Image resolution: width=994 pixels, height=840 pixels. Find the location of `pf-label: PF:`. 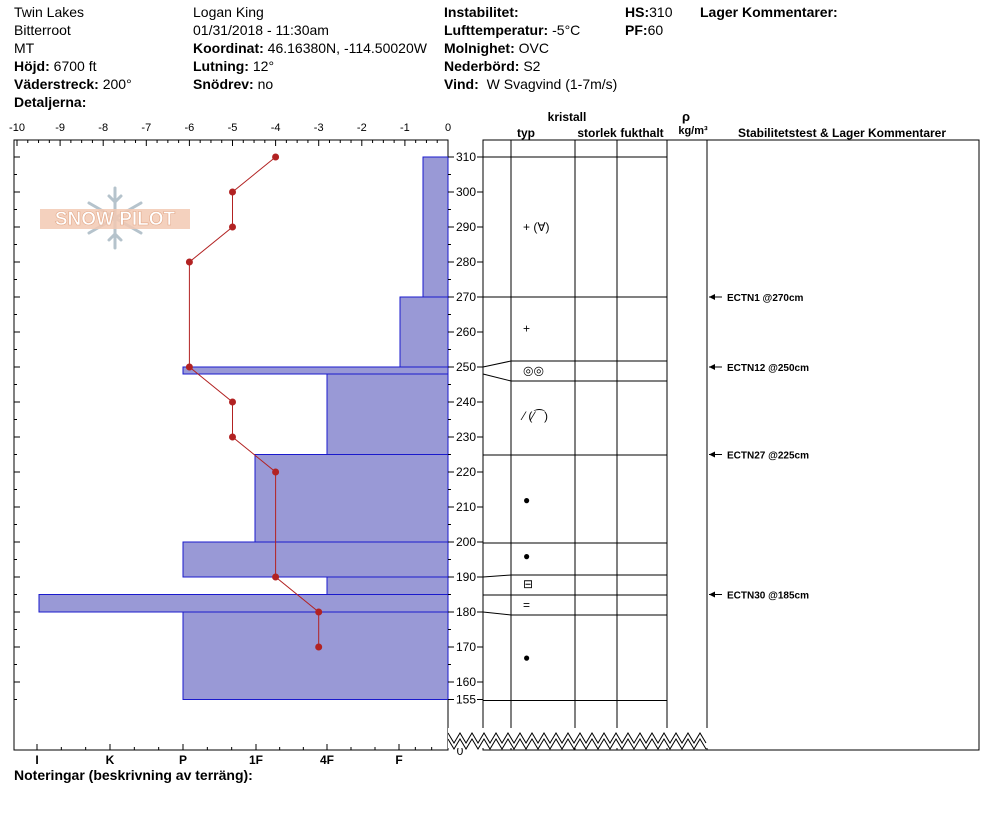

pf-label: PF: is located at coordinates (636, 30).